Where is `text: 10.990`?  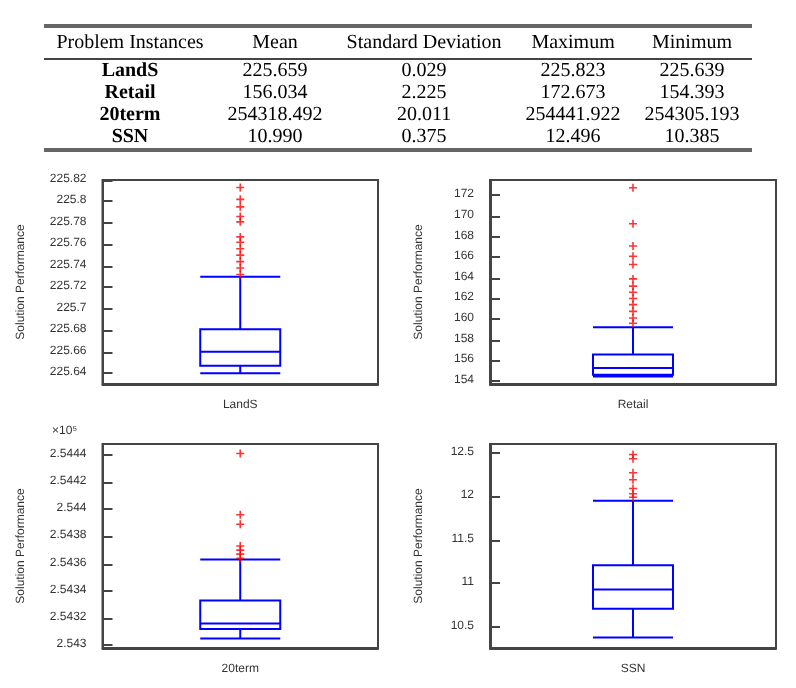 text: 10.990 is located at coordinates (275, 137).